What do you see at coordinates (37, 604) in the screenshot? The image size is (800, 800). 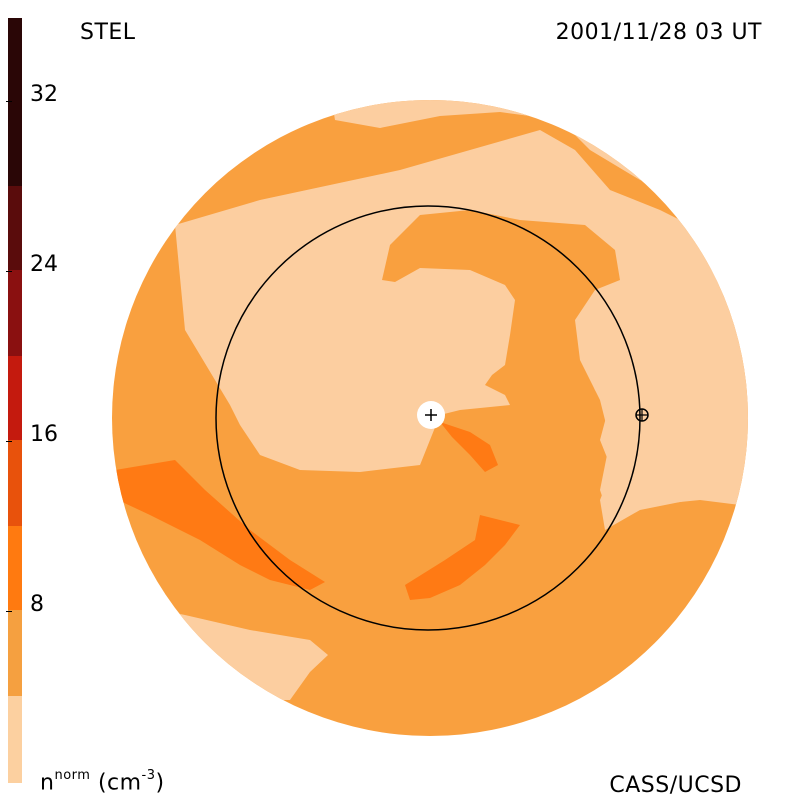 I see `colorbar-tick-label: 8` at bounding box center [37, 604].